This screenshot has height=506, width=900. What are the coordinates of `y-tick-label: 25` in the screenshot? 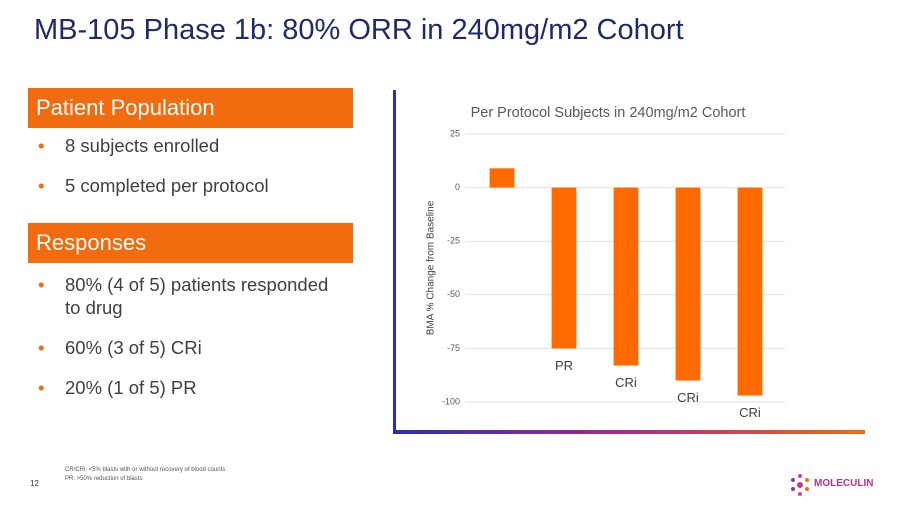 It's located at (455, 133).